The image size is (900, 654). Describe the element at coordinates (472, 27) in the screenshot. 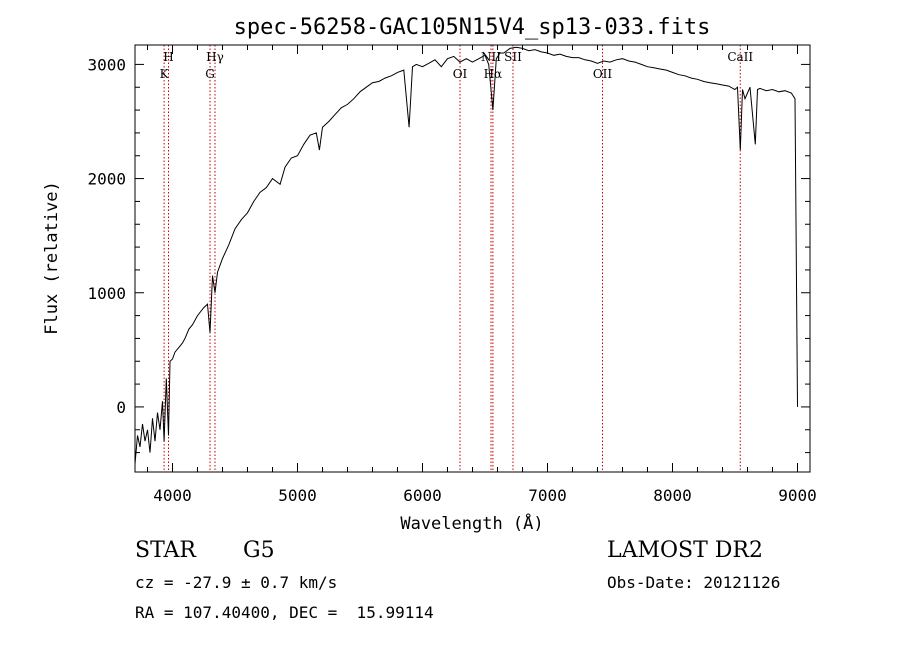

I see `chart-title: spec-56258-GAC105N15V4_sp13-033.fits` at that location.